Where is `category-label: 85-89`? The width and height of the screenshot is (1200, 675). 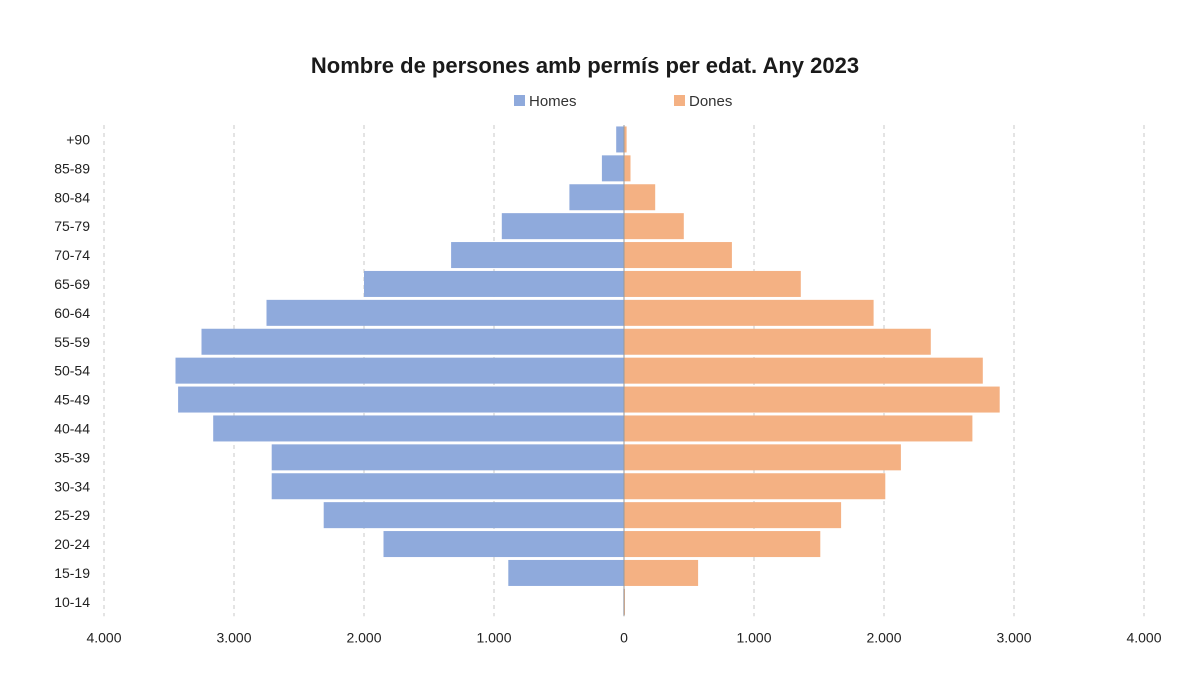 category-label: 85-89 is located at coordinates (72, 168).